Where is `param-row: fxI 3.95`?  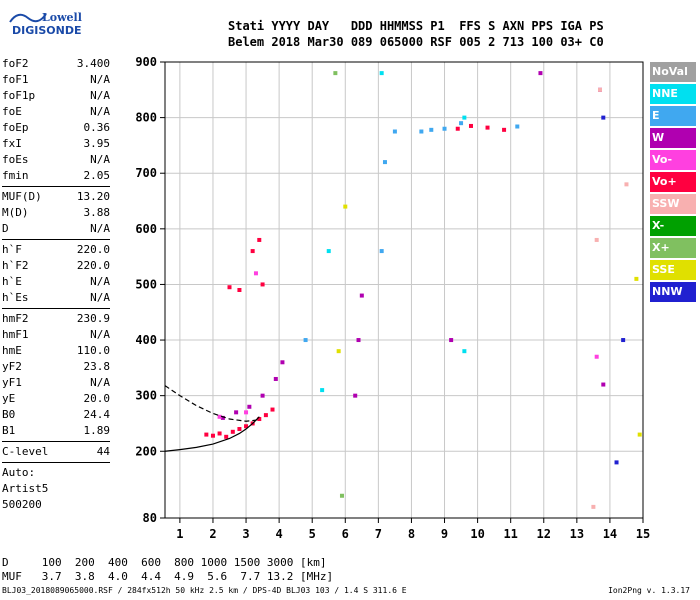
param-row: fxI 3.95 is located at coordinates (56, 144).